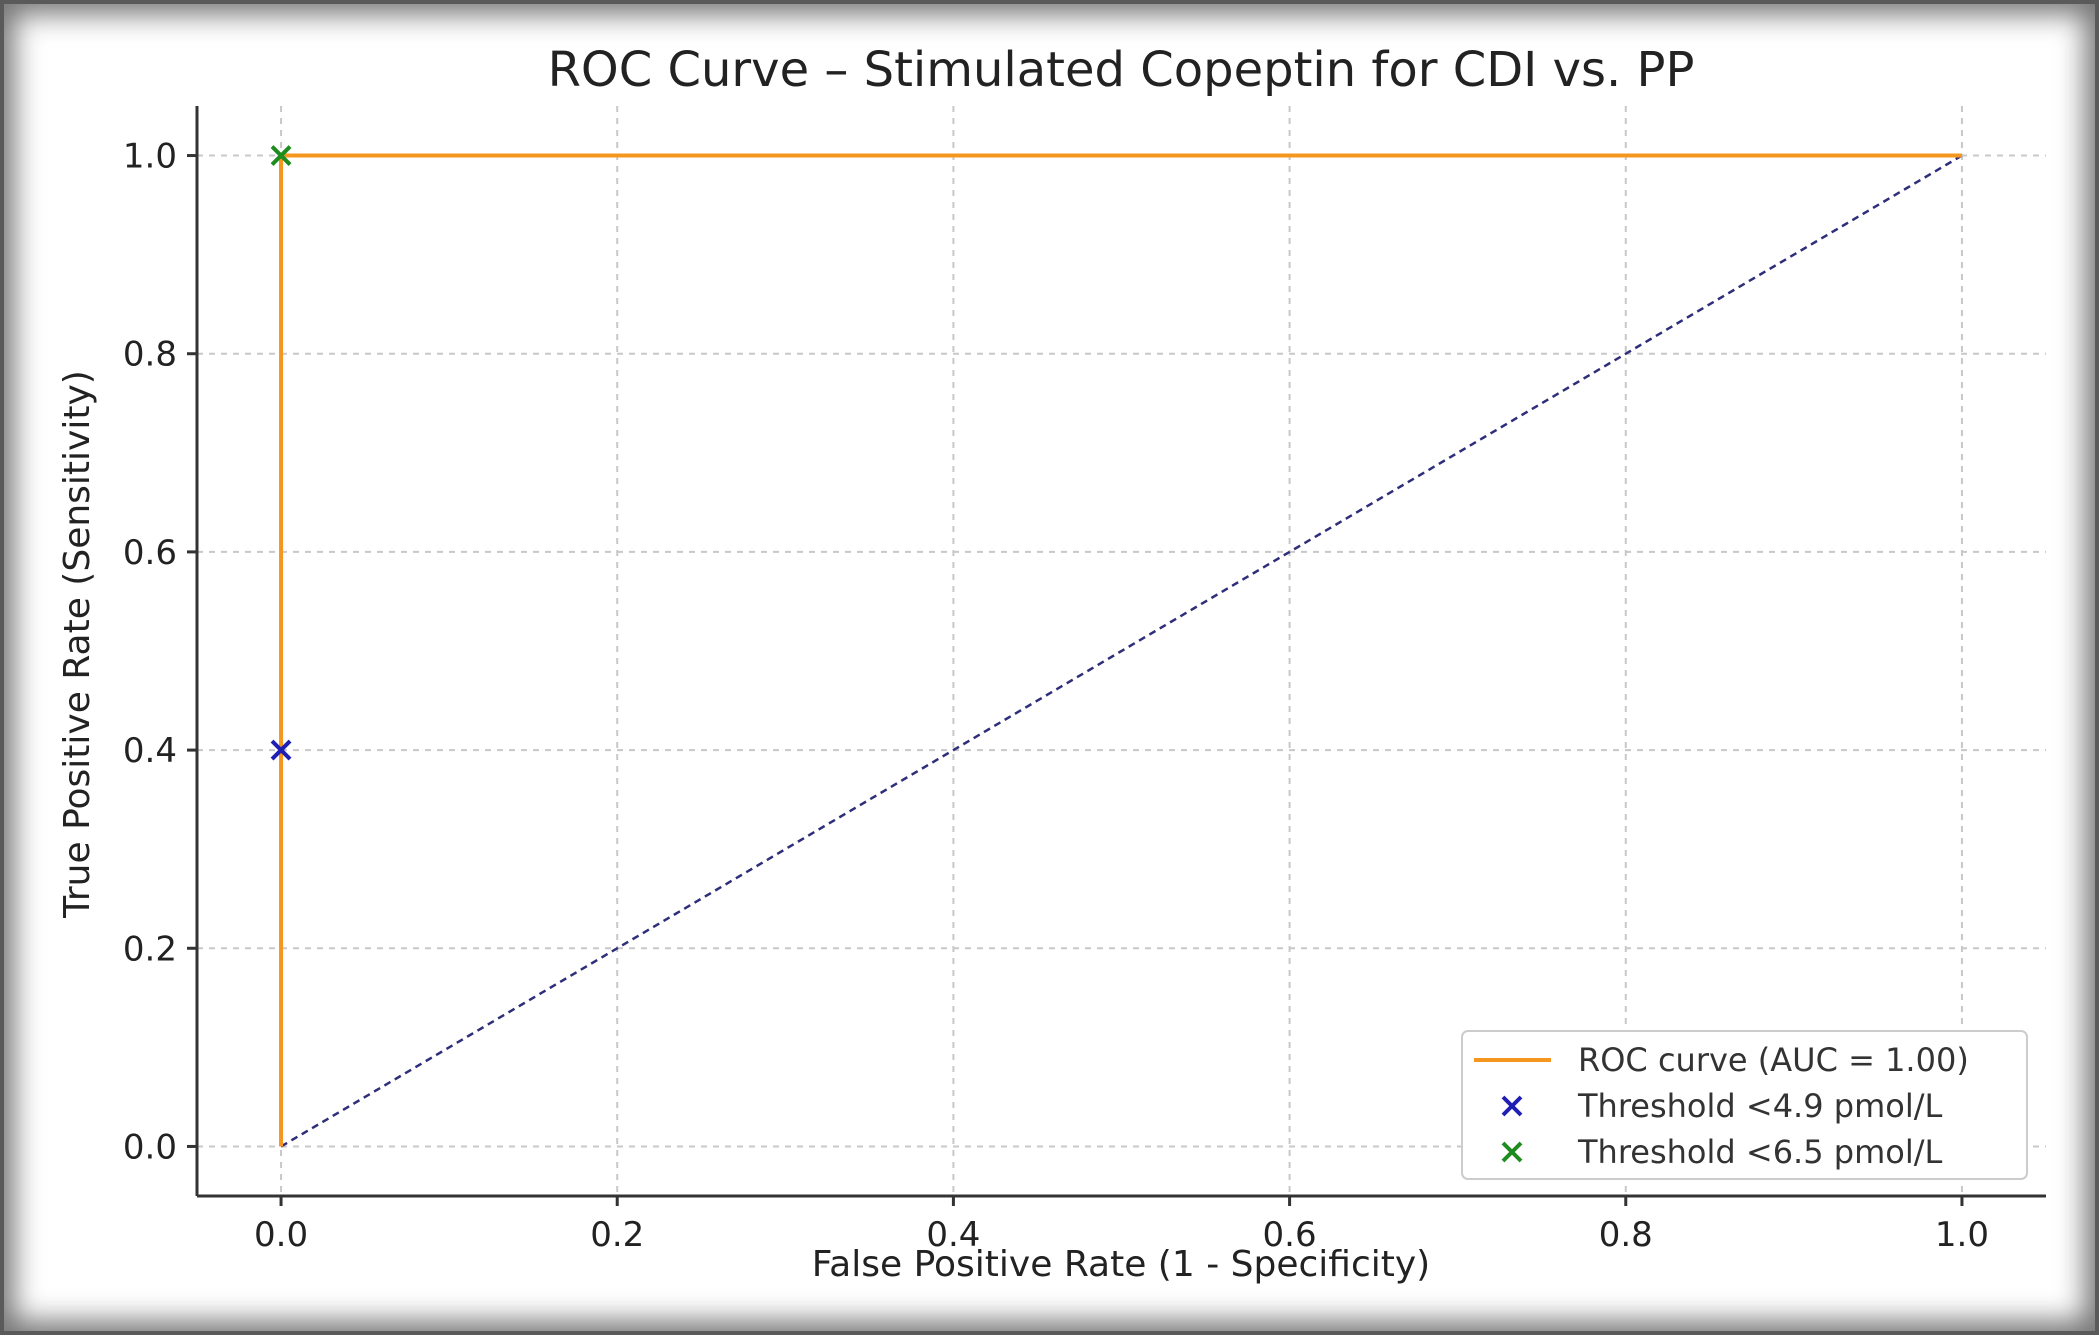 Image resolution: width=2099 pixels, height=1339 pixels. Describe the element at coordinates (77, 644) in the screenshot. I see `y-axis-title: True Positive Rate (Sensitivity)` at that location.